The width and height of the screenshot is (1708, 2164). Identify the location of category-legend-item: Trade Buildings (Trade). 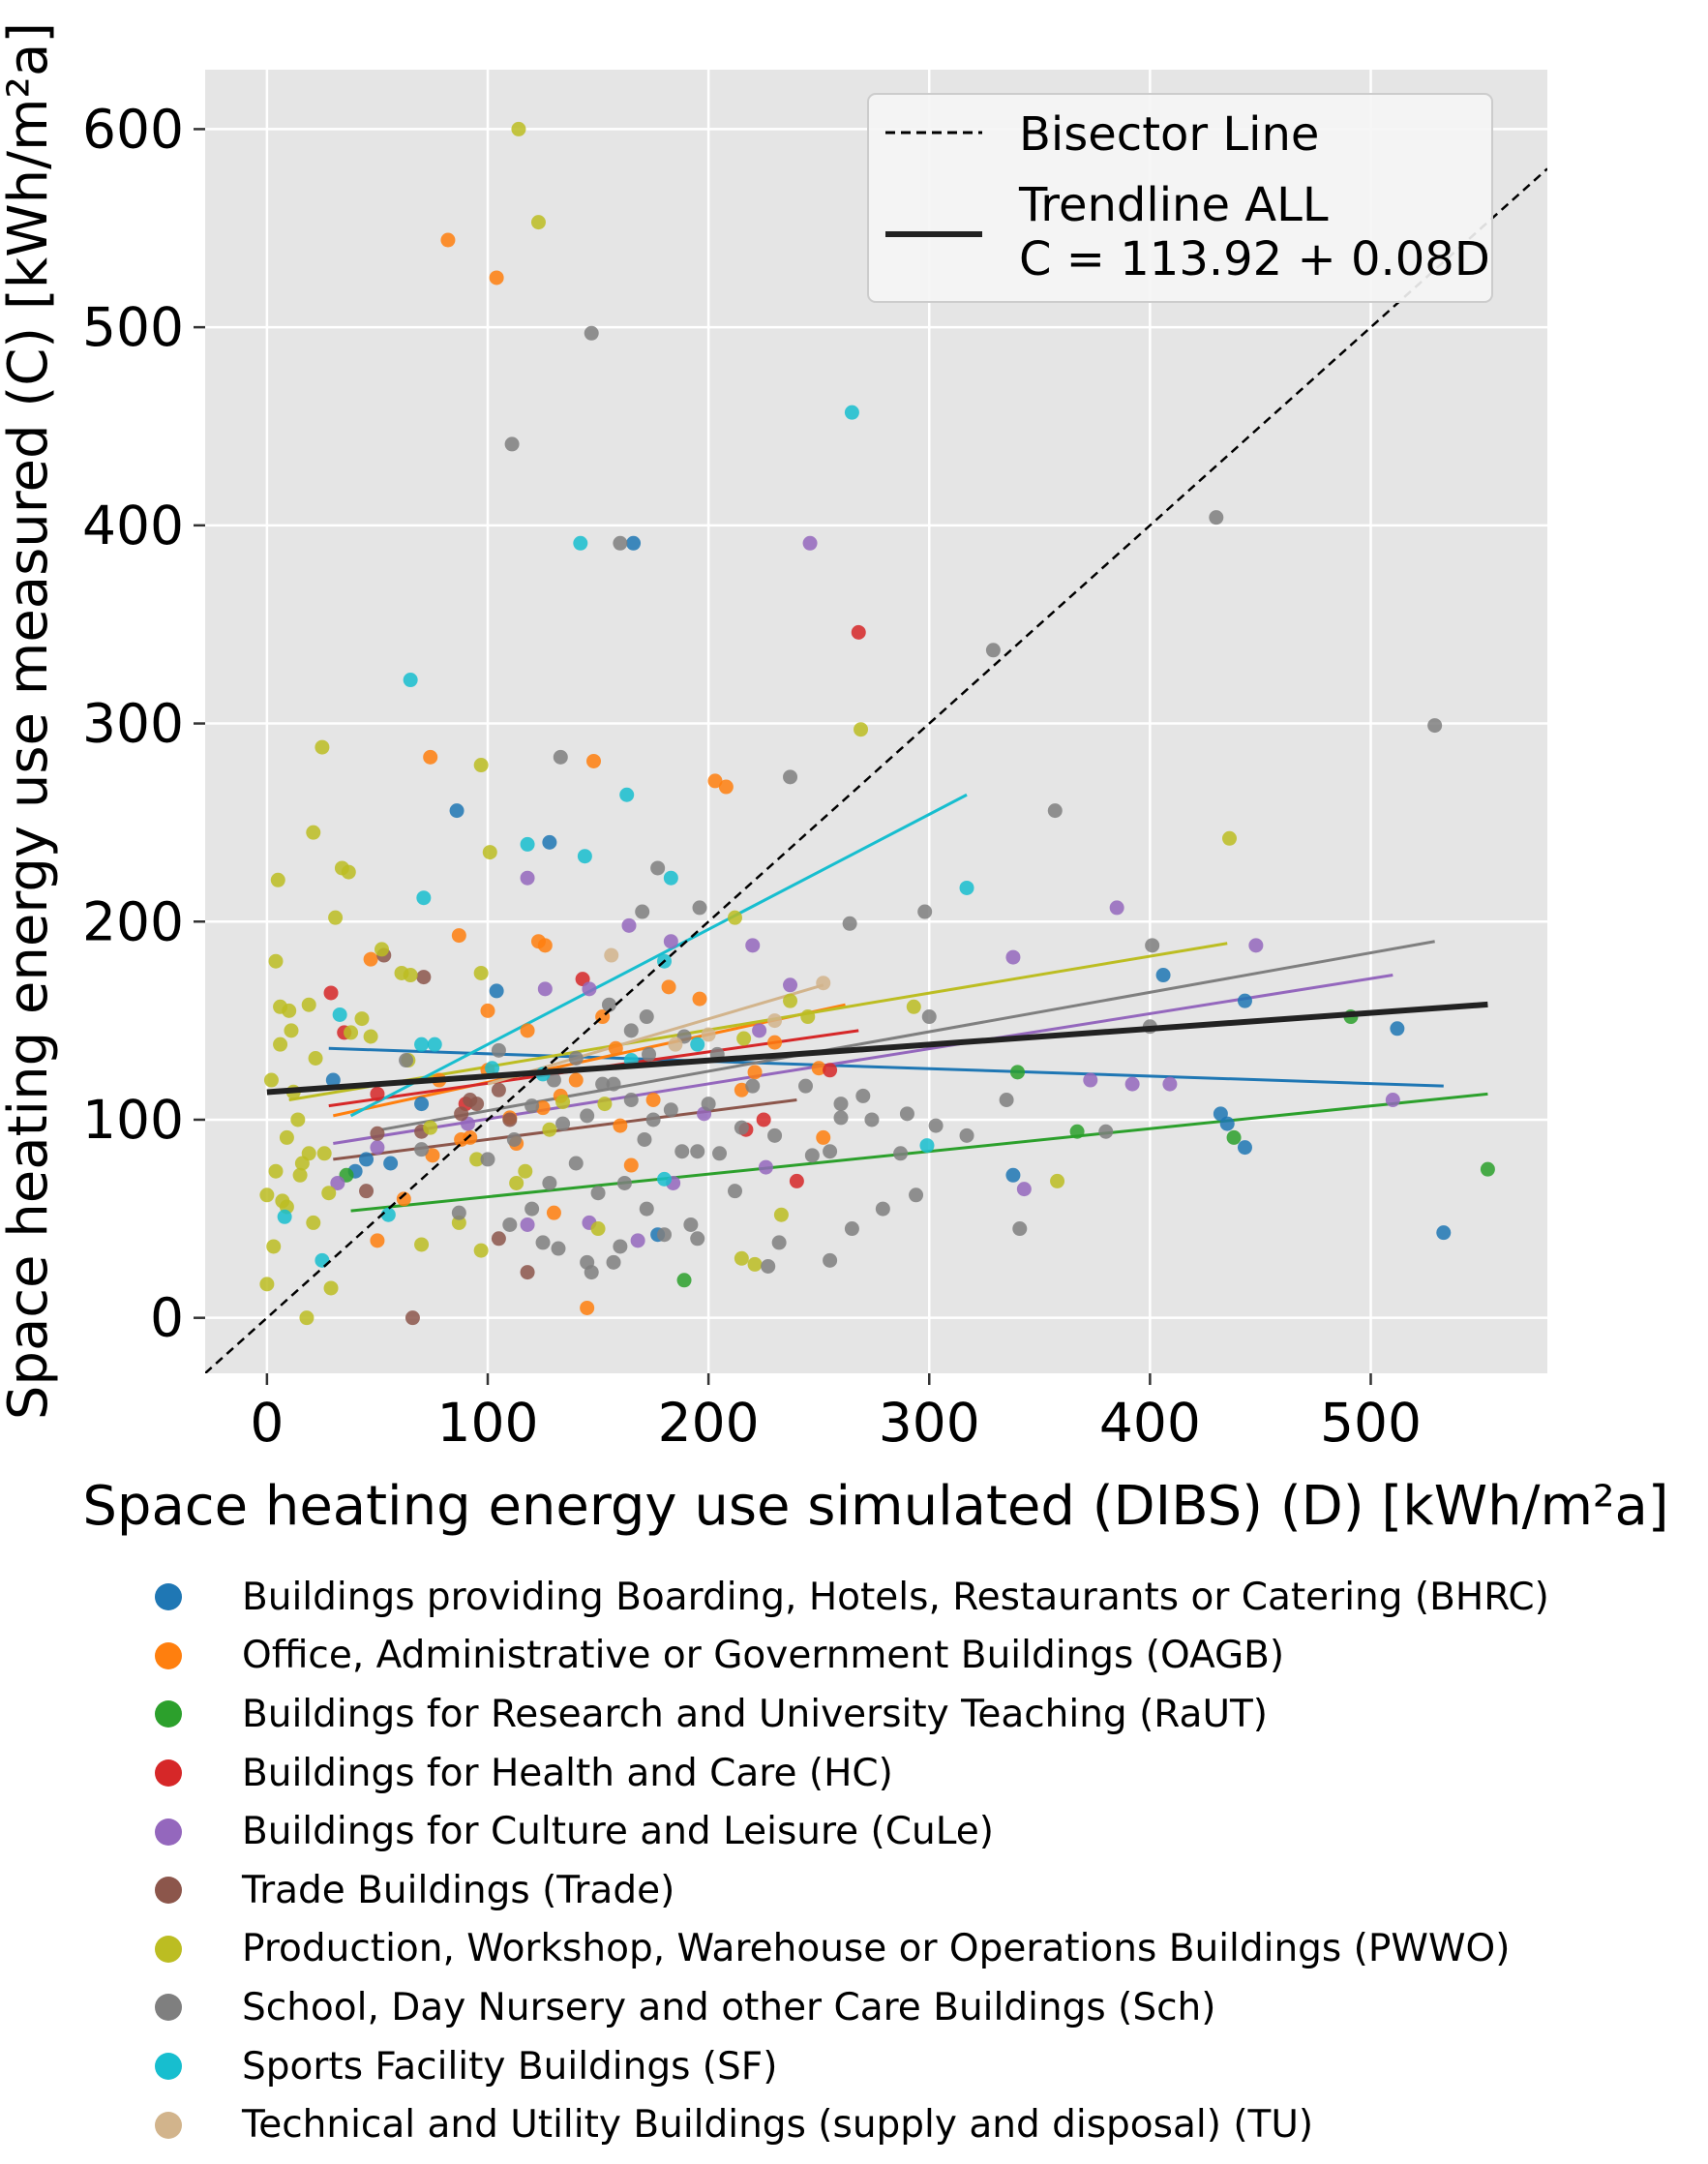
(919, 1890).